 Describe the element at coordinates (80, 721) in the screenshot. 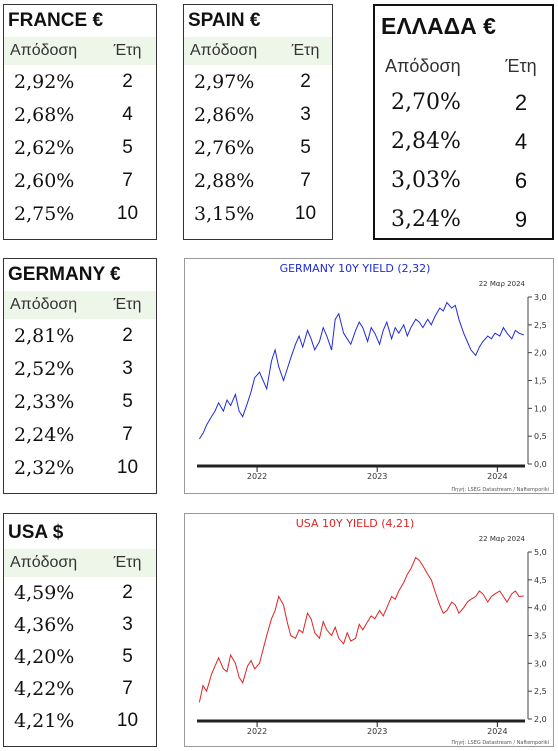

I see `table-row: 4,21% 10` at that location.